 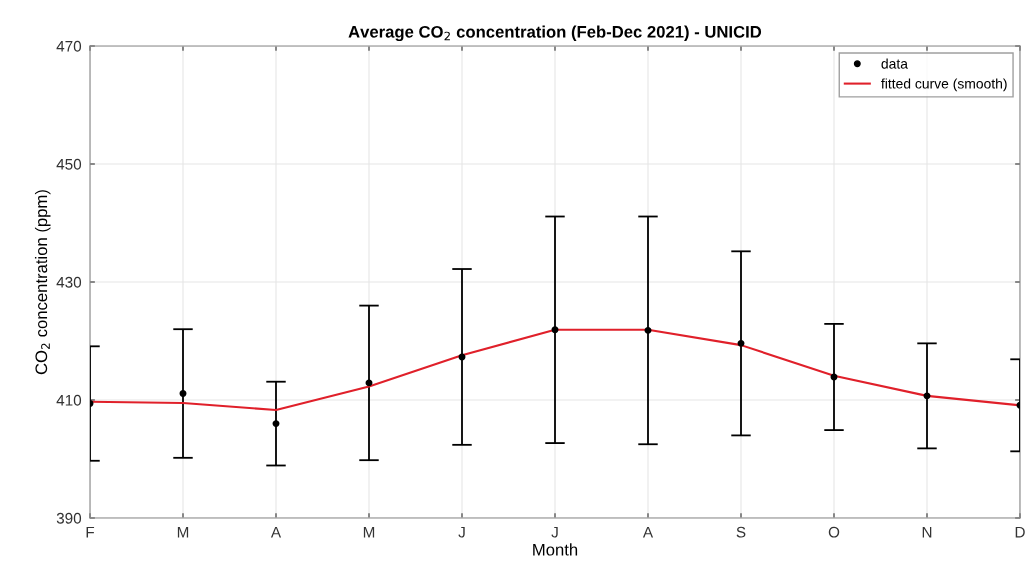 I want to click on x-tick-label: D, so click(x=1020, y=532).